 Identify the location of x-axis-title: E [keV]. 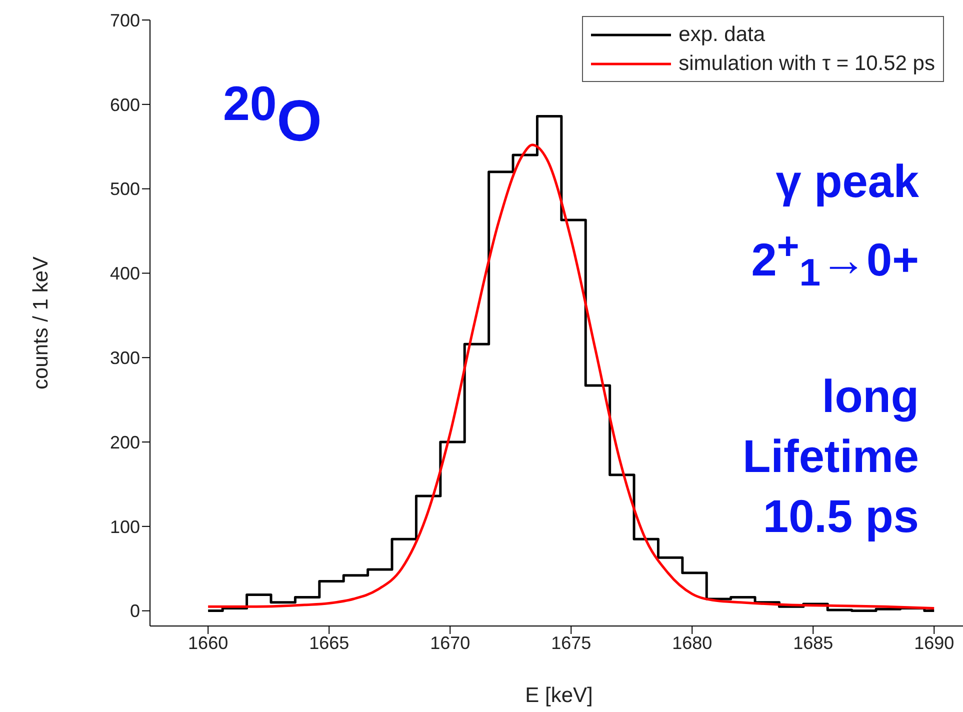
(559, 695).